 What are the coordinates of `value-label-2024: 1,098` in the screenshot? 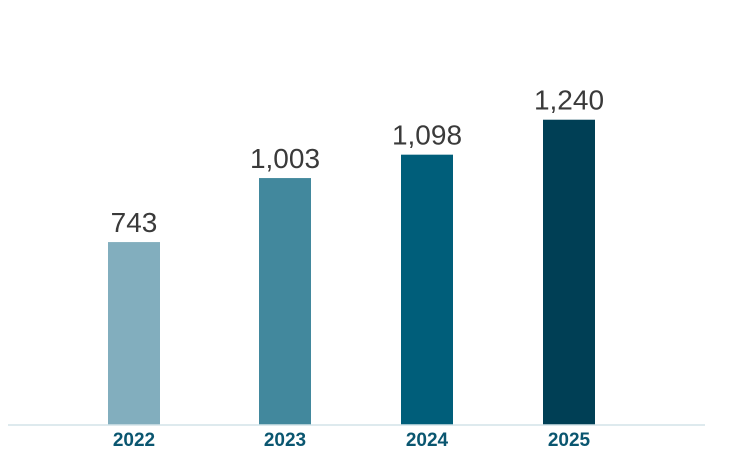 It's located at (427, 135).